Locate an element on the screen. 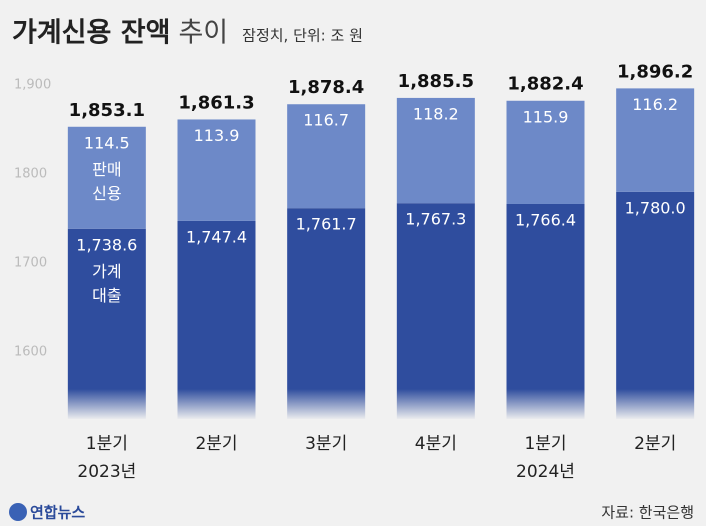 The image size is (706, 526). value-label: 1,767.3 is located at coordinates (435, 219).